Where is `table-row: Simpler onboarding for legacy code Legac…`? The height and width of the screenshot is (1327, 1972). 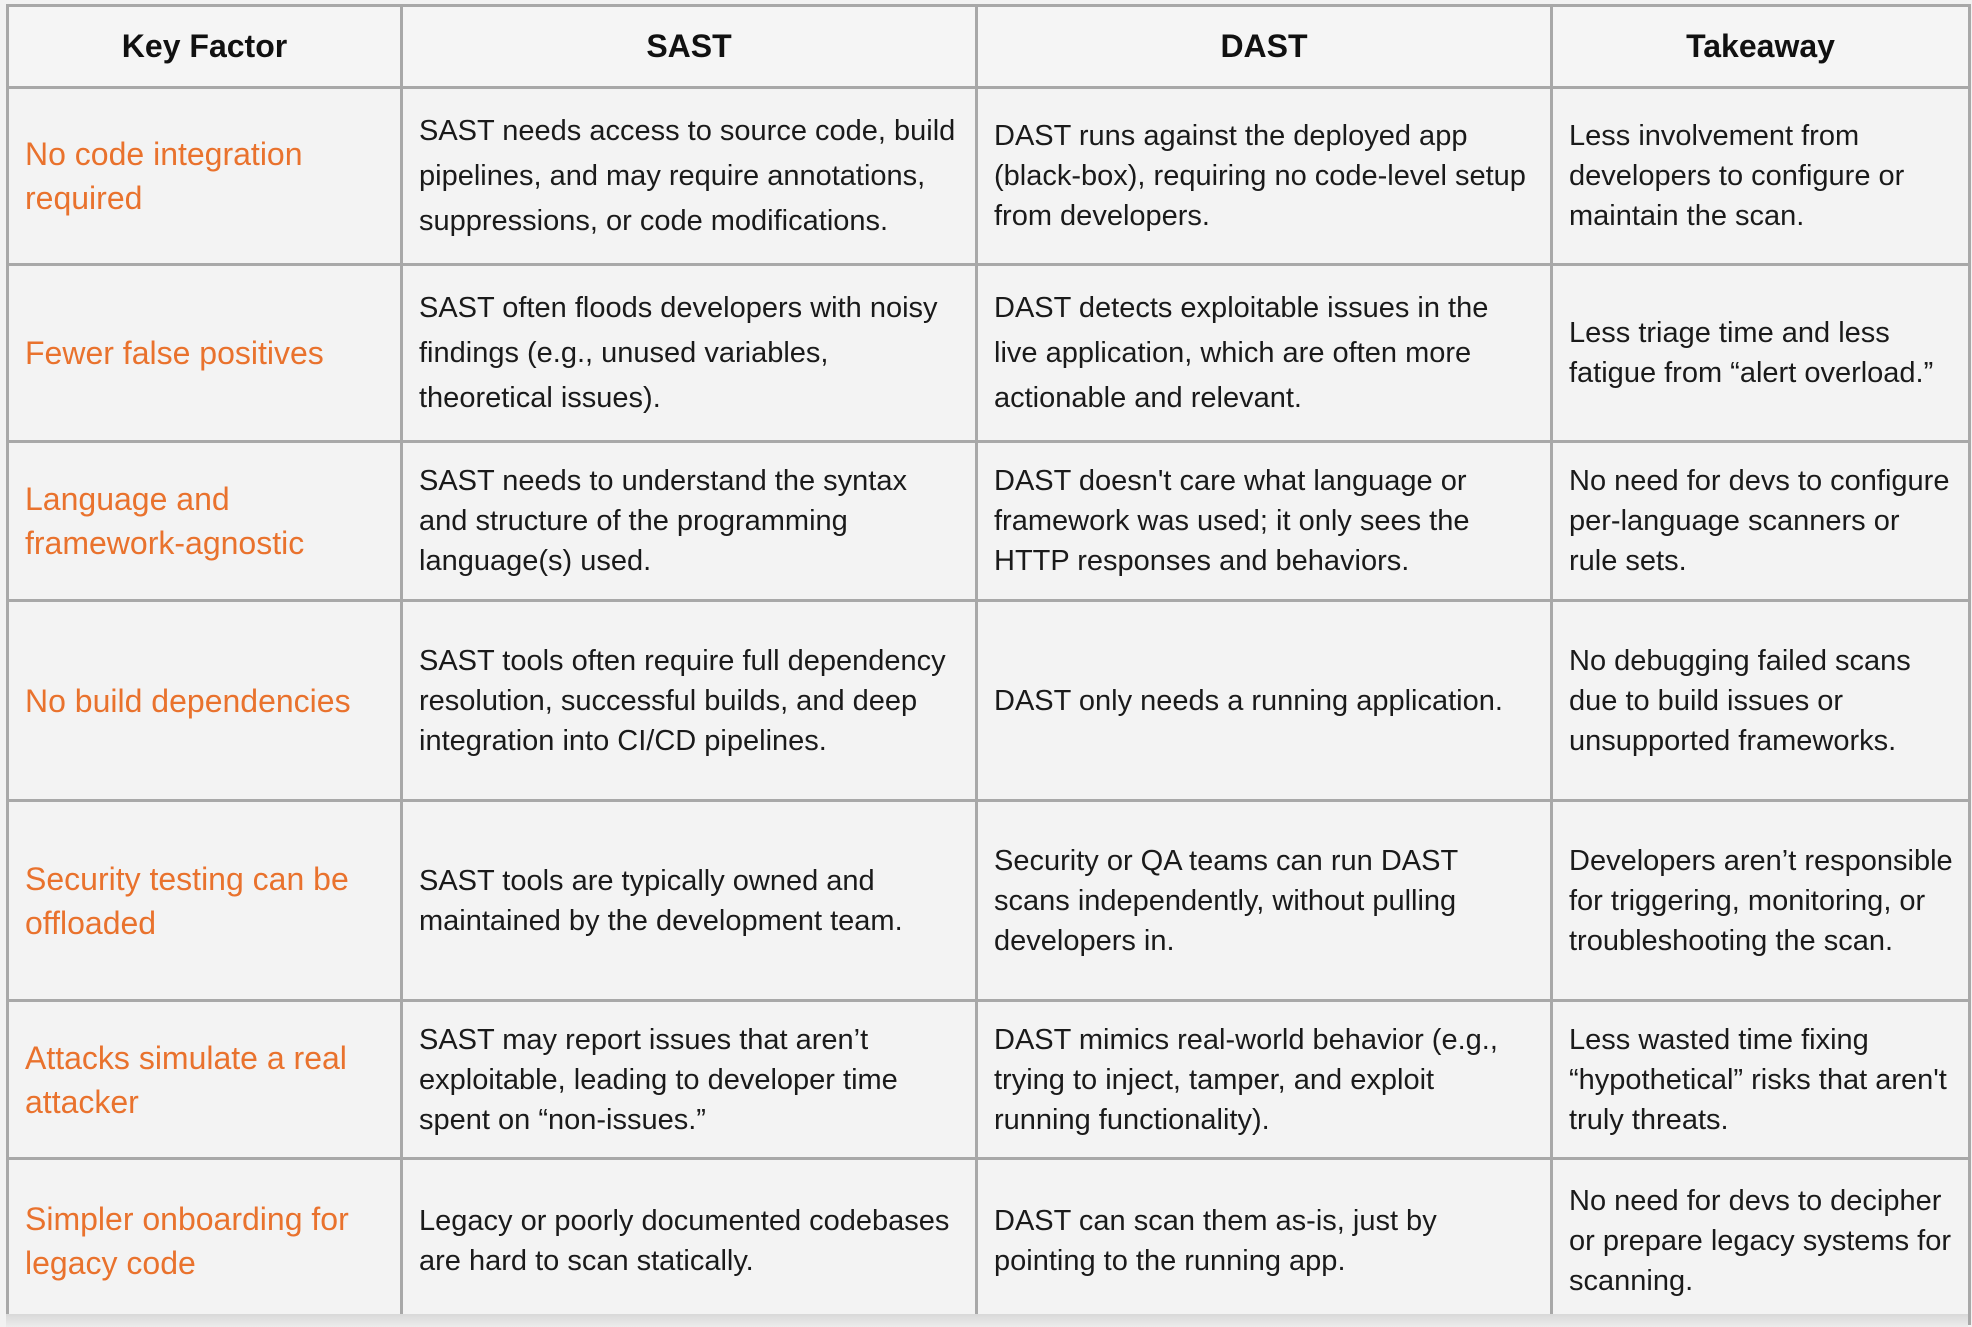
table-row: Simpler onboarding for legacy code Legac… is located at coordinates (988, 1241).